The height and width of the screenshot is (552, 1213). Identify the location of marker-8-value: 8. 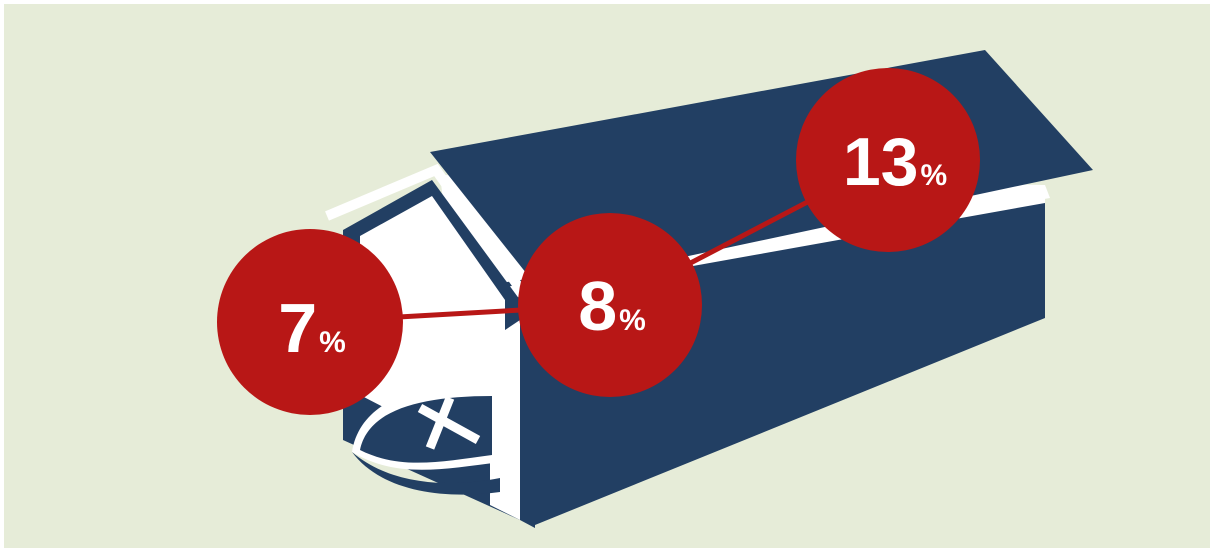
(597, 306).